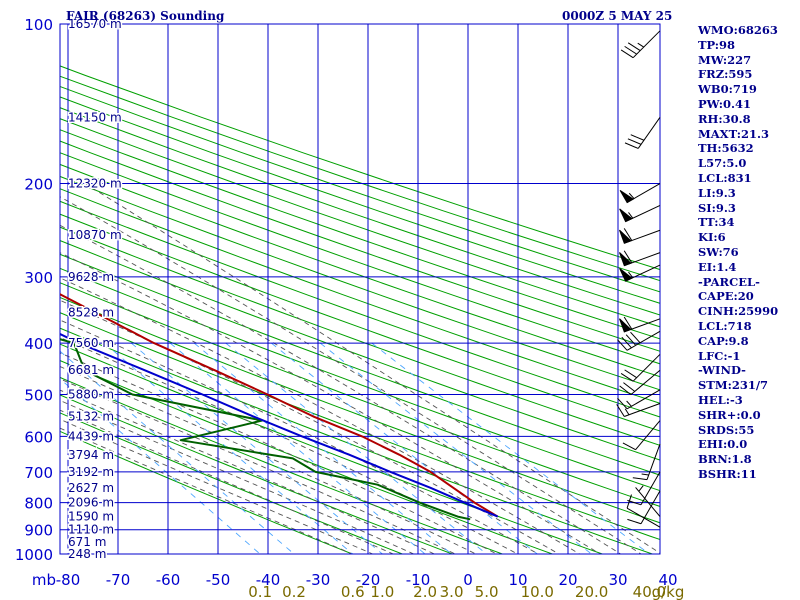 The height and width of the screenshot is (600, 800). What do you see at coordinates (95, 184) in the screenshot?
I see `height-label: 12320 m` at bounding box center [95, 184].